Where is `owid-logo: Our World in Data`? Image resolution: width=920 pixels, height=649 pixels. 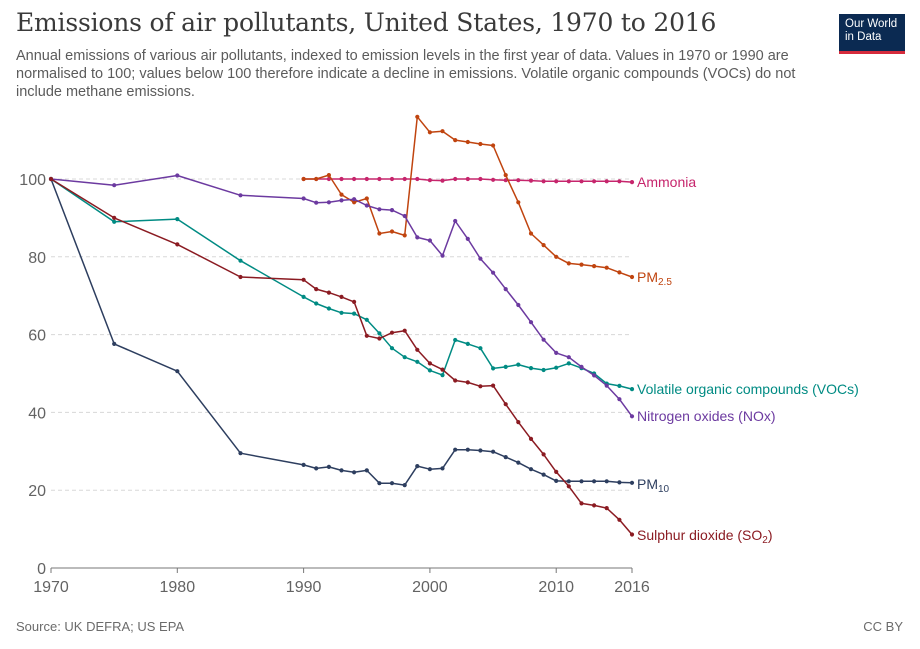 owid-logo: Our World in Data is located at coordinates (872, 34).